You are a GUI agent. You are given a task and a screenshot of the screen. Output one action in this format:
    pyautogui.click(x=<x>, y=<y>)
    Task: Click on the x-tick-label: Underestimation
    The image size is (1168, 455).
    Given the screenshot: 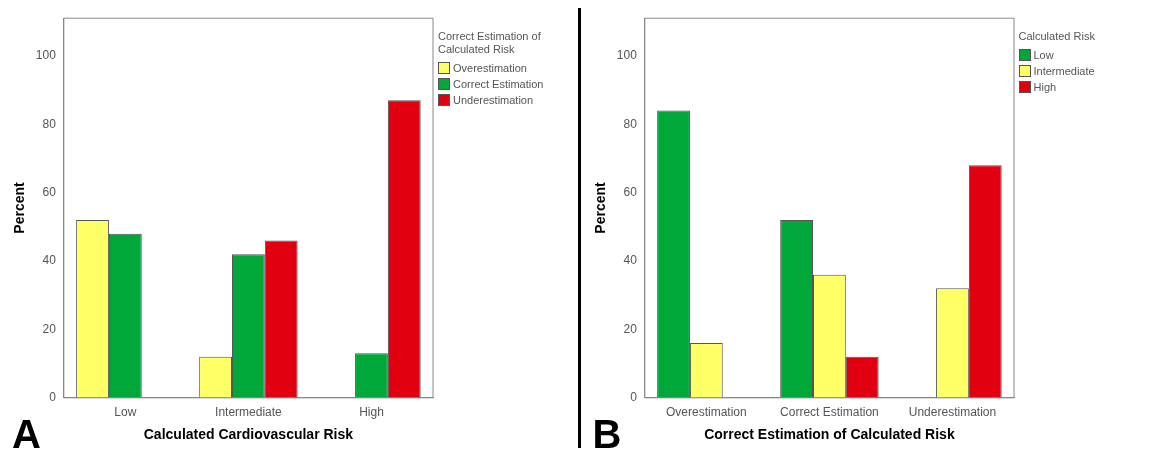 What is the action you would take?
    pyautogui.click(x=952, y=412)
    